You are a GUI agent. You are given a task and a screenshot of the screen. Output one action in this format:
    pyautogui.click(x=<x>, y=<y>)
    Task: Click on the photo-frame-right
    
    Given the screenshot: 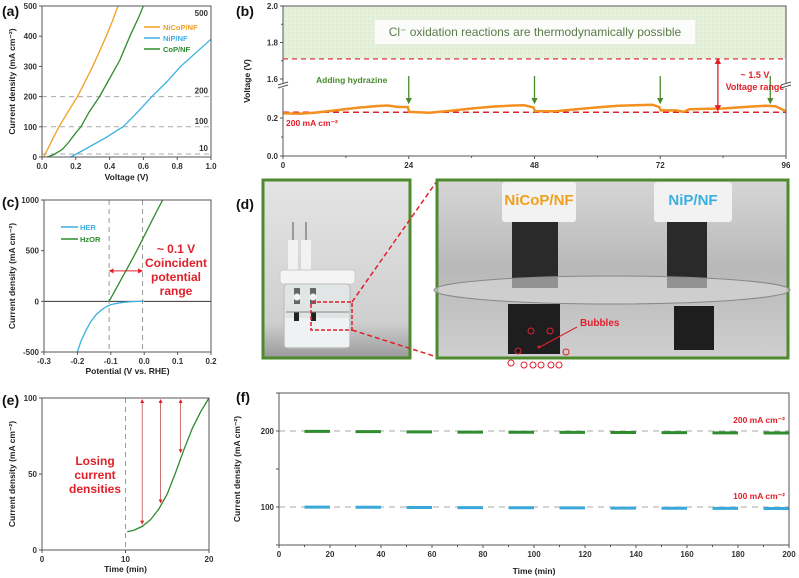 What is the action you would take?
    pyautogui.click(x=612, y=269)
    